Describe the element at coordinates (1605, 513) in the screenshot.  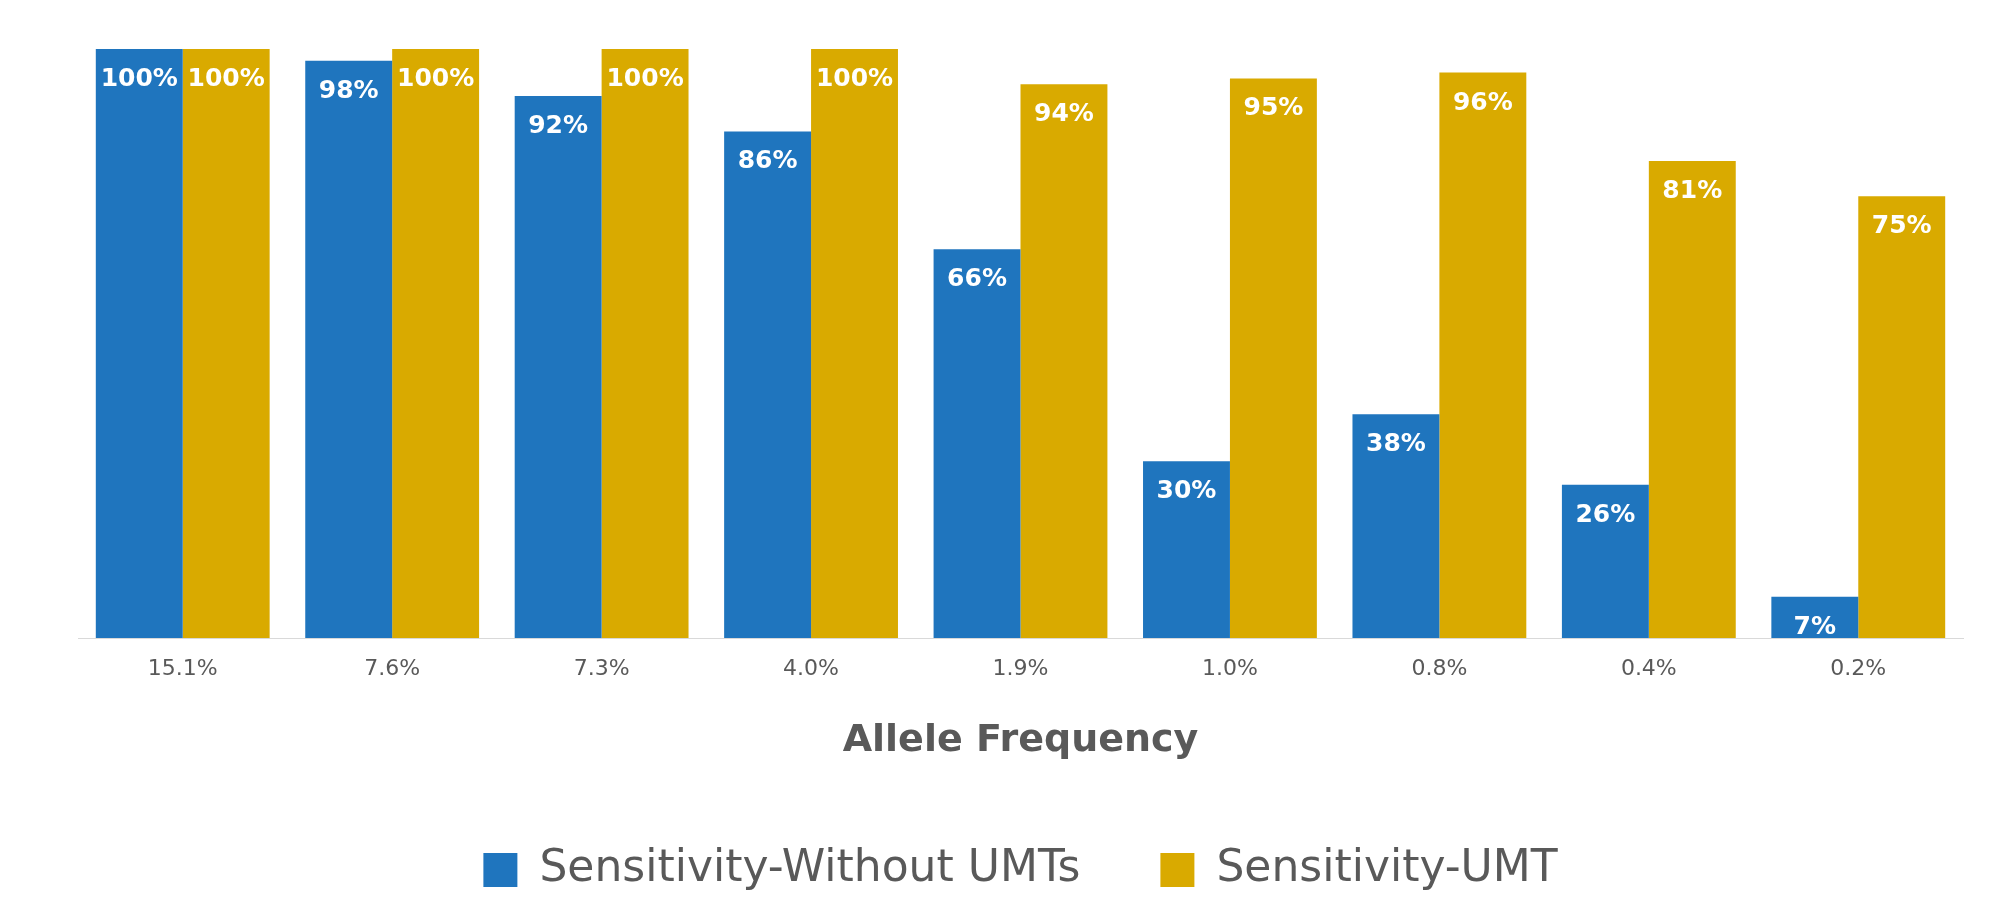
I see `data-label: 26%` at that location.